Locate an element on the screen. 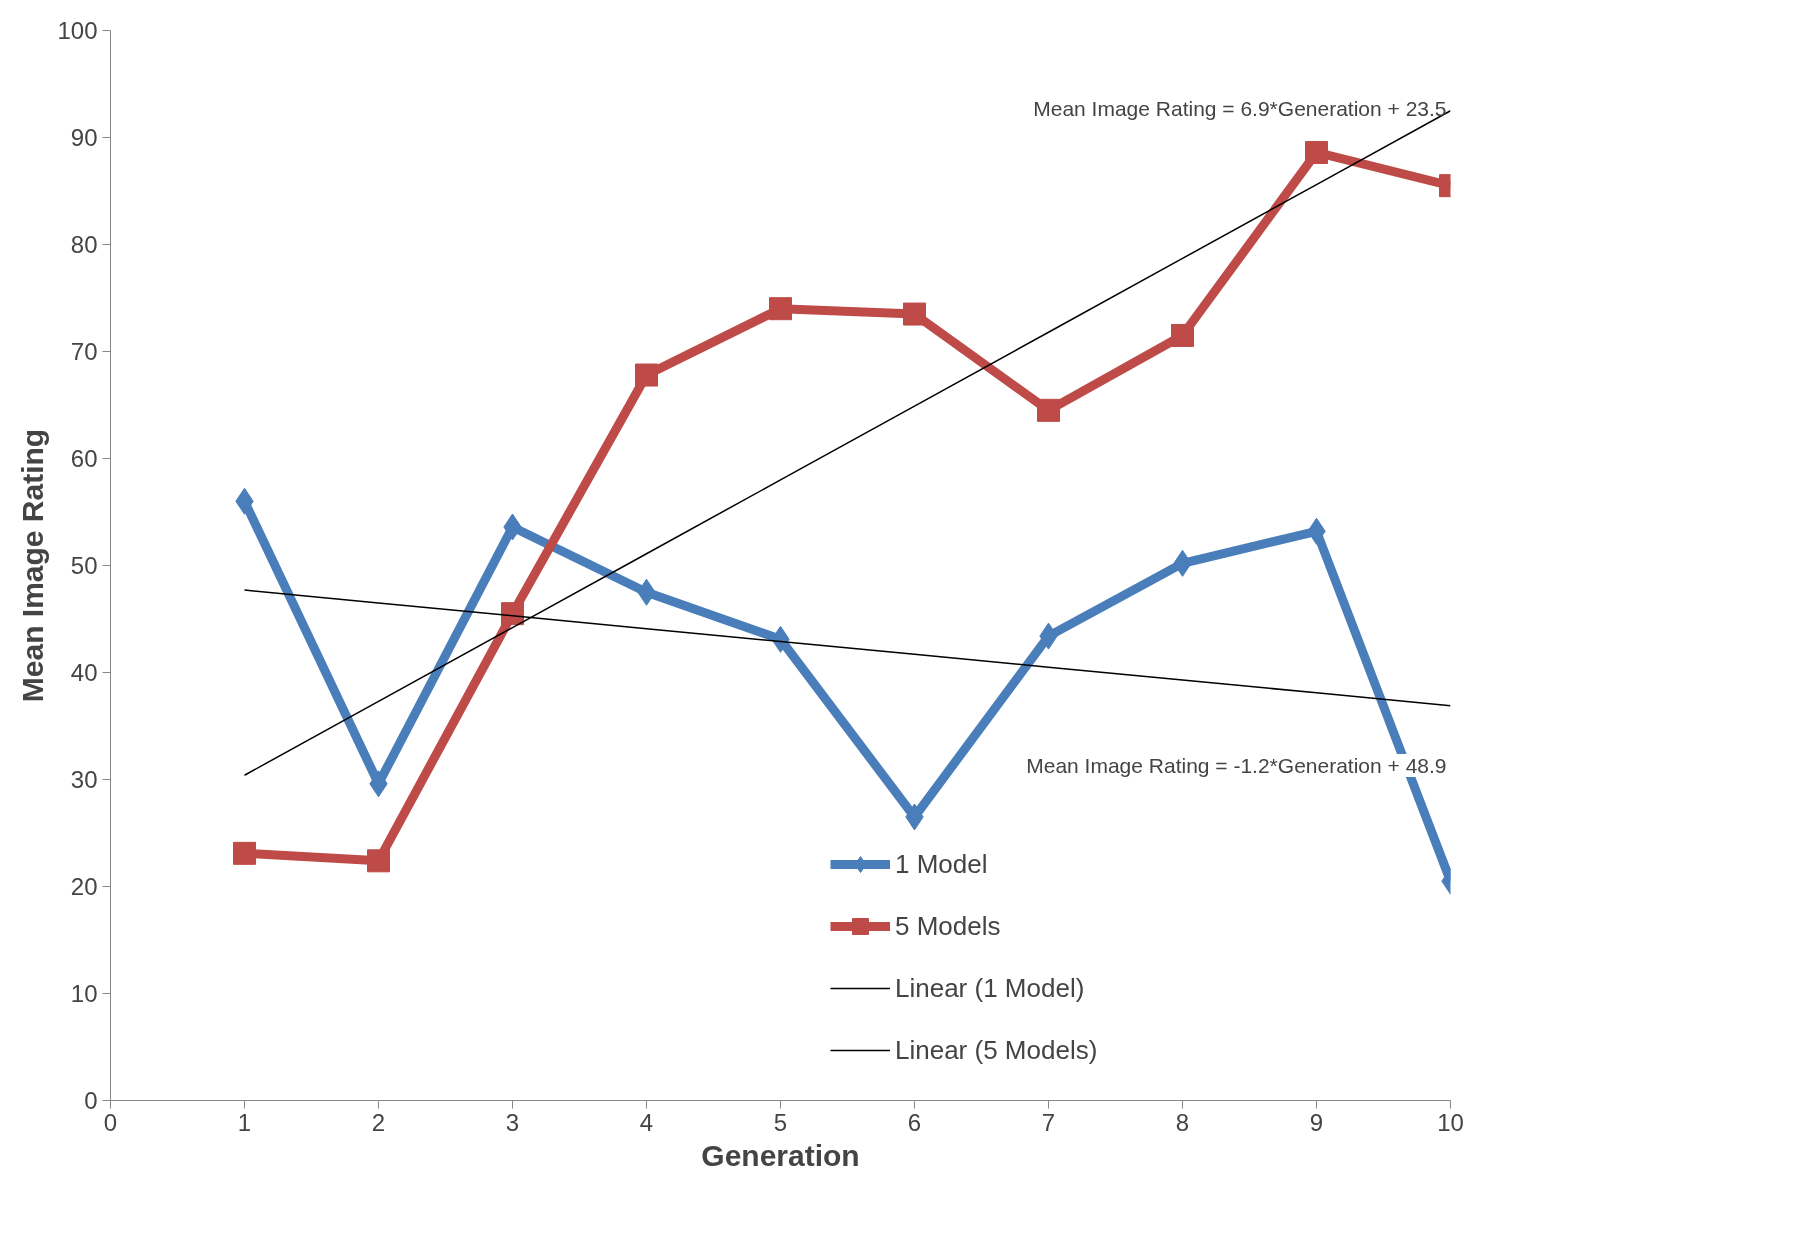 This screenshot has height=1233, width=1806. legend-label: 5 Models is located at coordinates (948, 926).